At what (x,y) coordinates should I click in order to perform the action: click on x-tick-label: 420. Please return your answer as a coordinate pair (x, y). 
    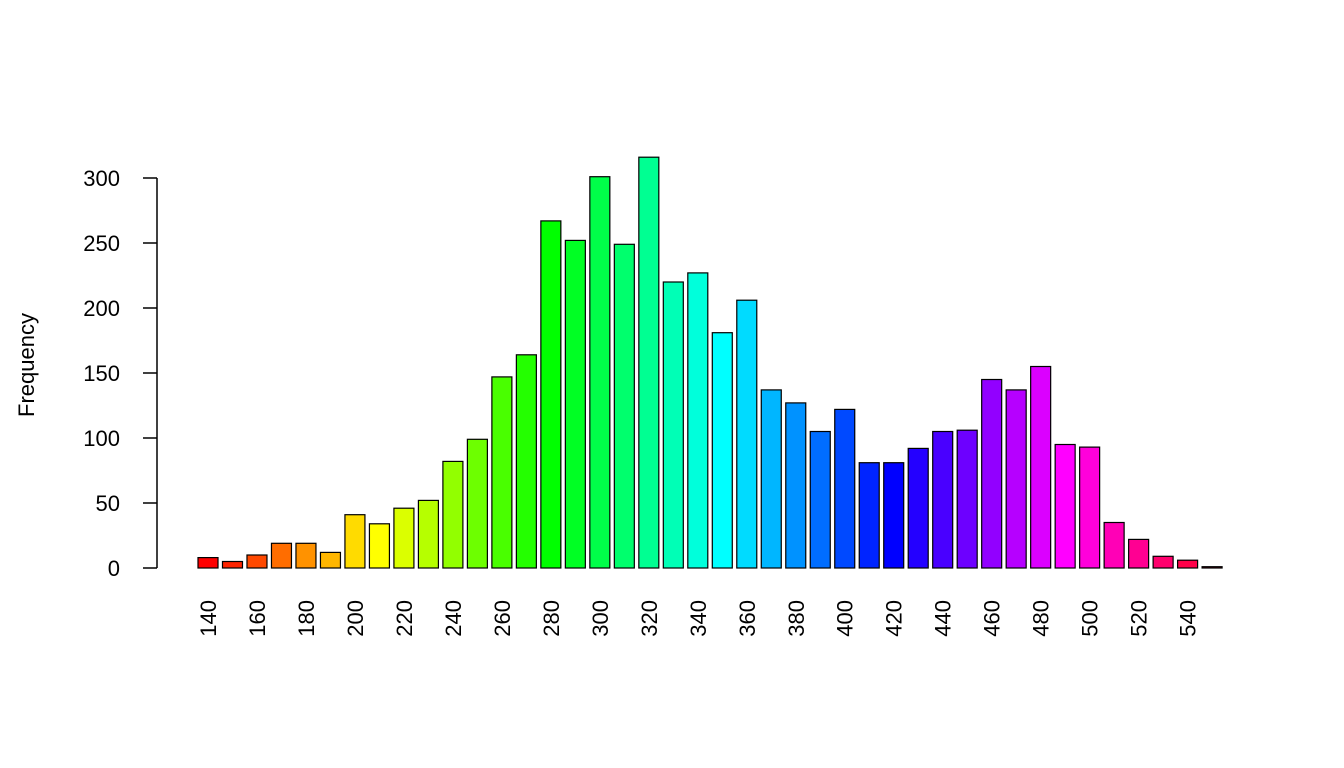
    Looking at the image, I should click on (894, 618).